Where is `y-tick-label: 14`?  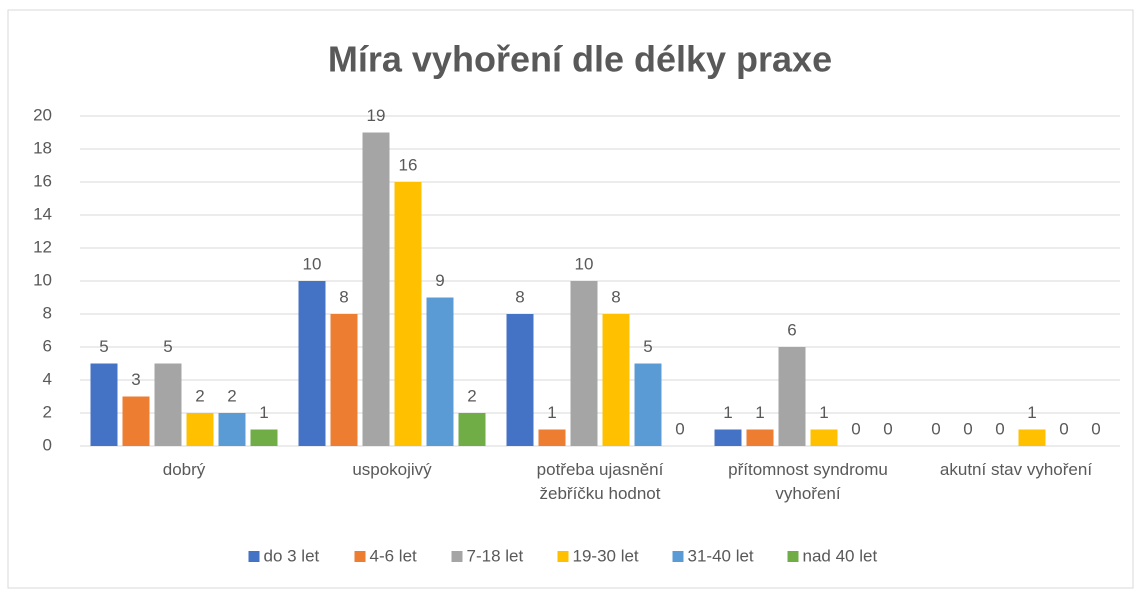
y-tick-label: 14 is located at coordinates (42, 213).